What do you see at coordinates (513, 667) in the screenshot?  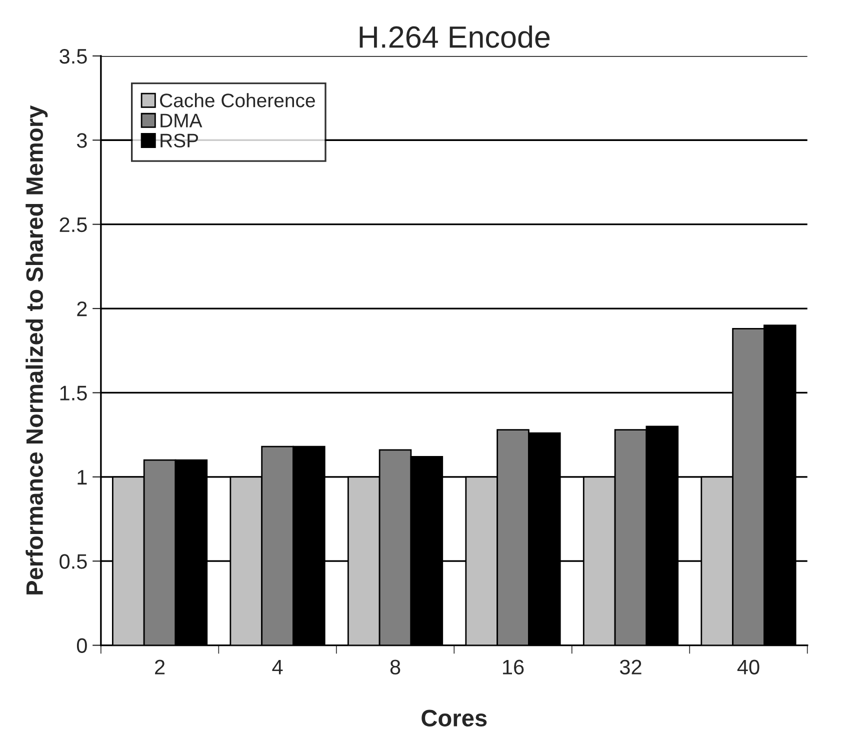 I see `x-tick-label: 16` at bounding box center [513, 667].